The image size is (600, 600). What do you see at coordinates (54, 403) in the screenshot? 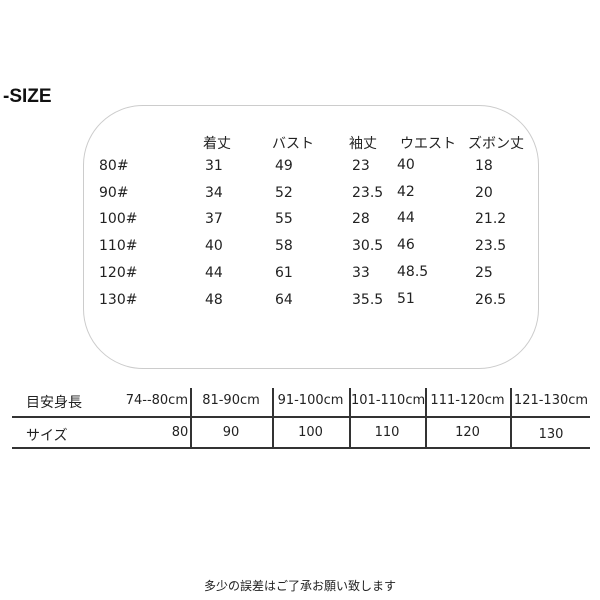
I see `height-label: 目安身長` at bounding box center [54, 403].